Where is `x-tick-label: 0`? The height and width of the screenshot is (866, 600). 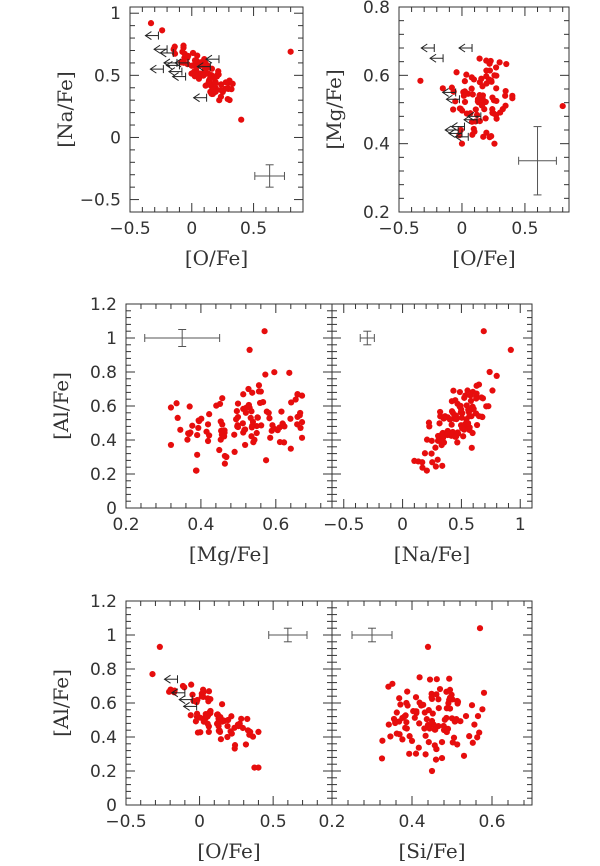 x-tick-label: 0 is located at coordinates (199, 822).